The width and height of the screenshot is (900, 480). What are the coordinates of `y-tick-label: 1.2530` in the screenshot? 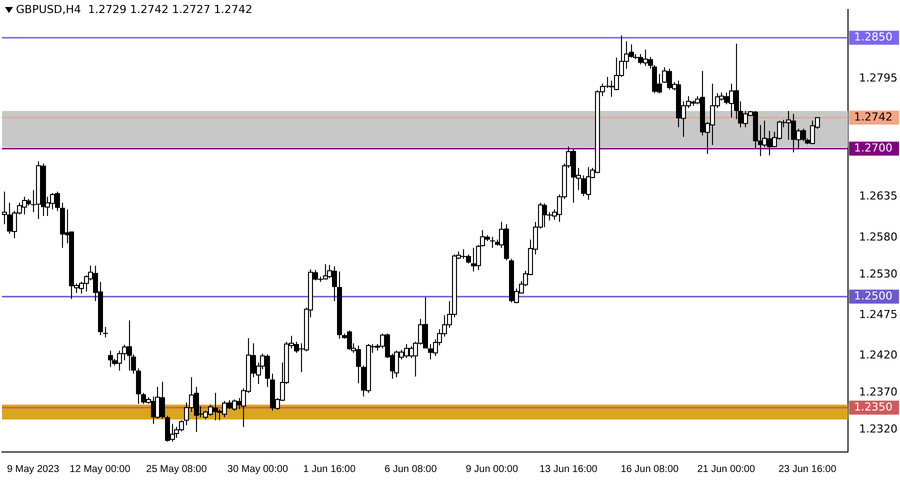 It's located at (878, 273).